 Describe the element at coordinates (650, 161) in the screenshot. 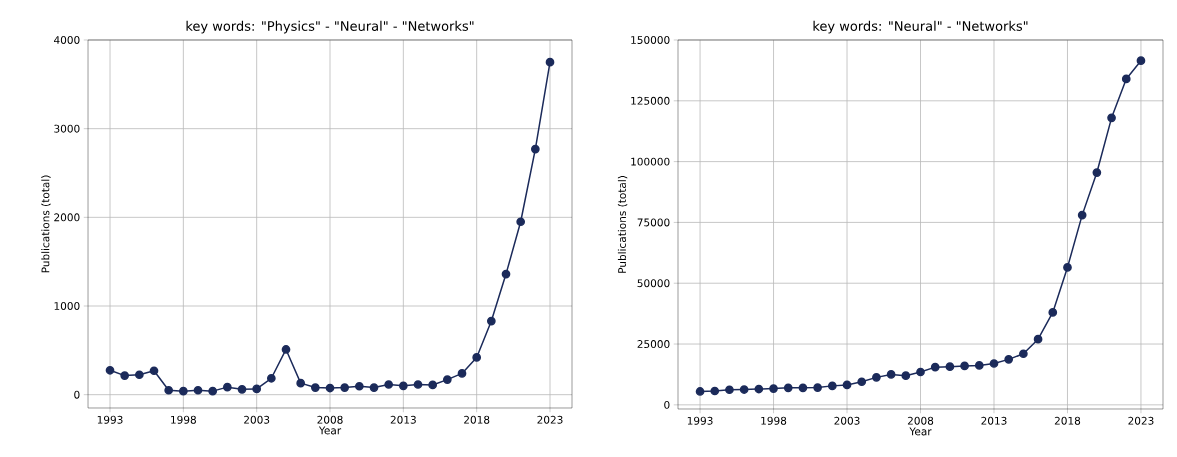

I see `y-tick-label: 100000` at that location.